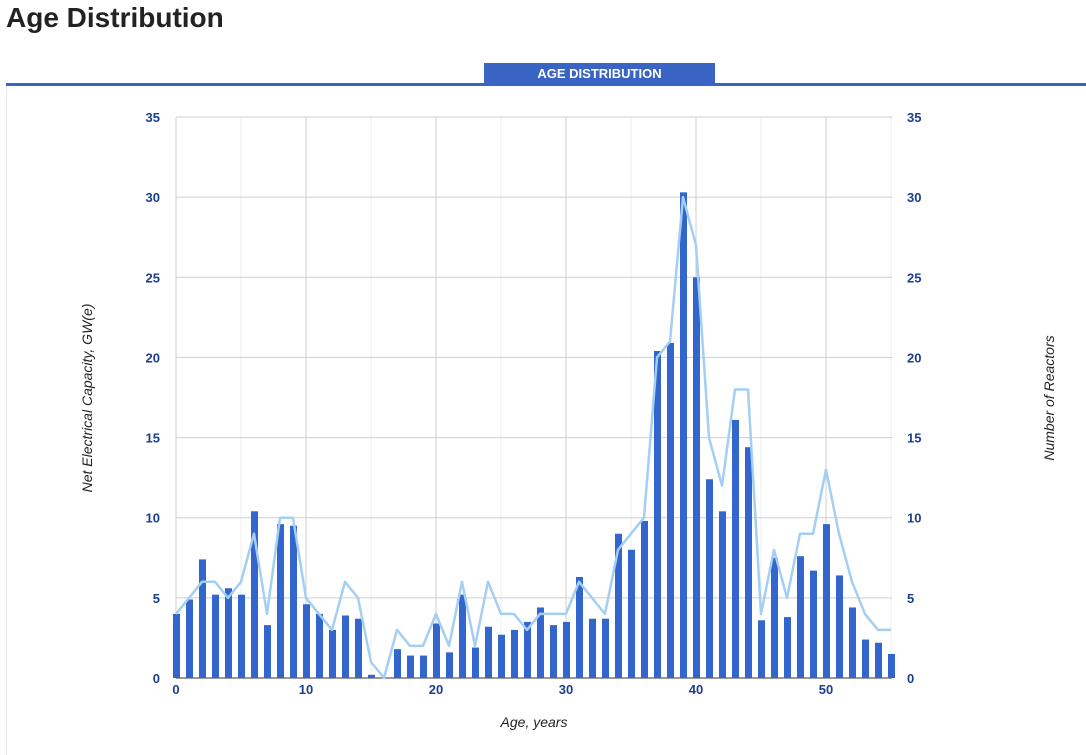 This screenshot has width=1086, height=755. Describe the element at coordinates (436, 689) in the screenshot. I see `x-tick-label: 20` at that location.